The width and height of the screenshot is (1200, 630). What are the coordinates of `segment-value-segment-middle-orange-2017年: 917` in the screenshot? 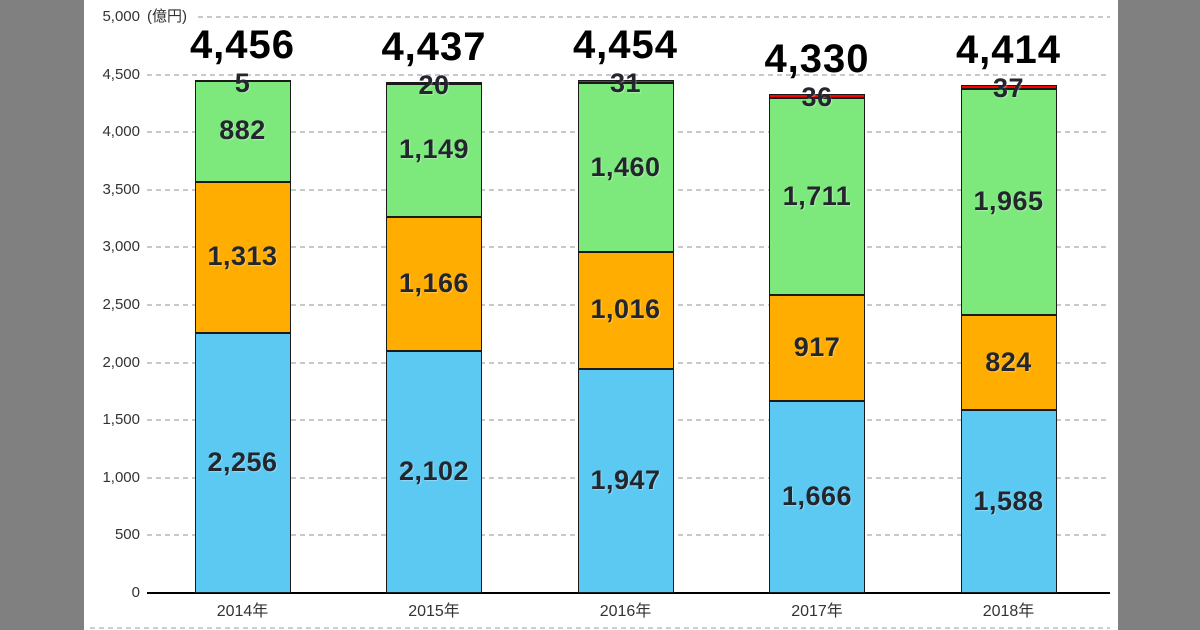 It's located at (817, 347).